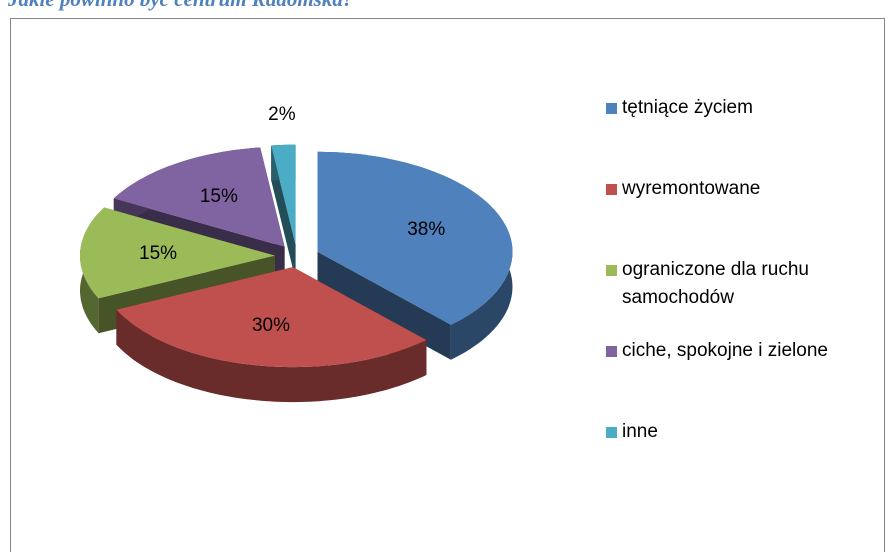  What do you see at coordinates (180, 6) in the screenshot?
I see `chart-title: Jakie powinno być centrum Radomska?` at bounding box center [180, 6].